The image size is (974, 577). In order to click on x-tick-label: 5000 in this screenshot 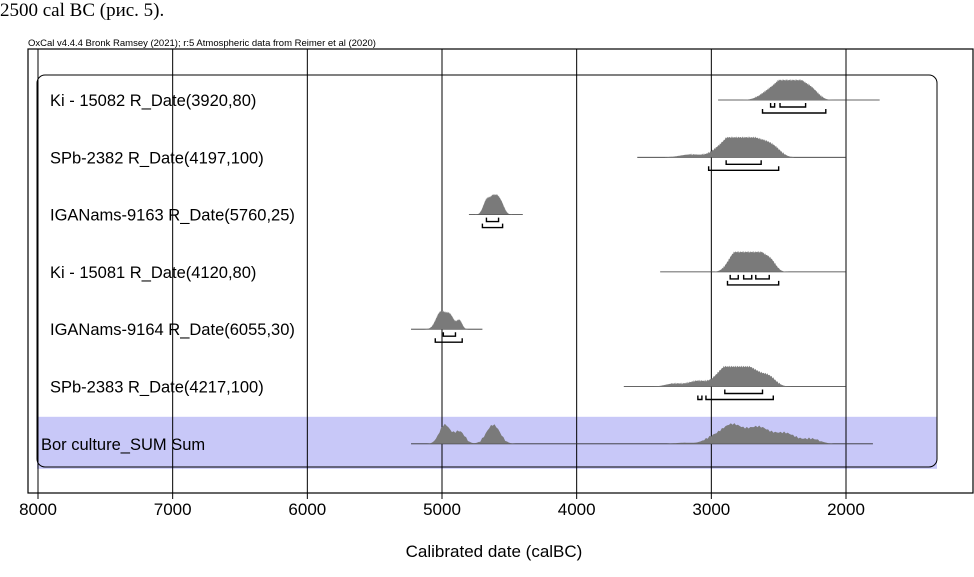, I will do `click(442, 509)`.